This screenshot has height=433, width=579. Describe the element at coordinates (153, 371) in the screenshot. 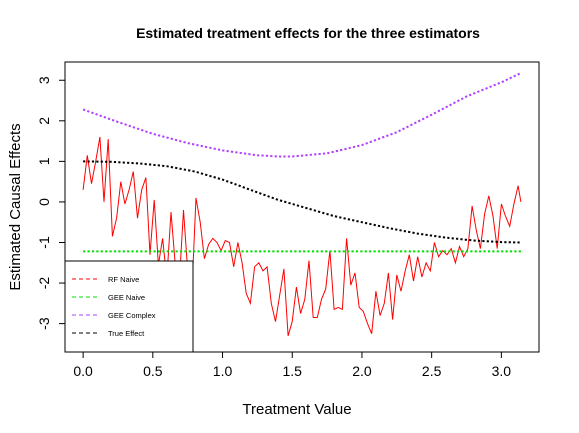

I see `x-tick-label: 0.5` at that location.